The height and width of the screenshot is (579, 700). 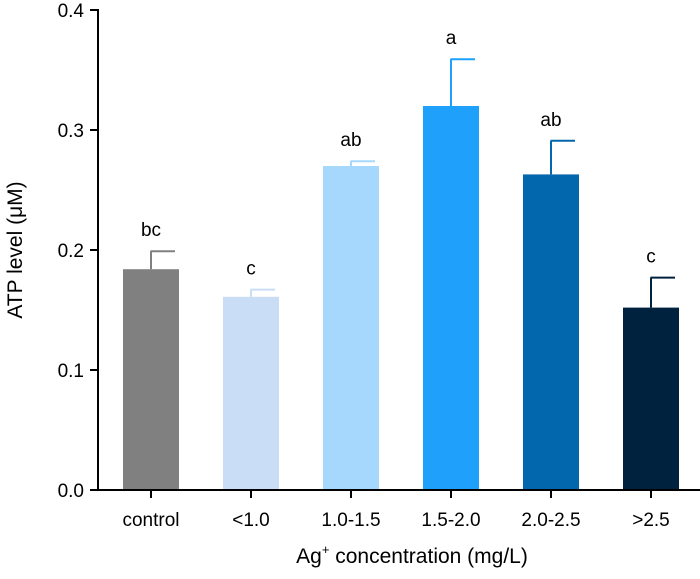 I want to click on x-ticks-group: control <1.0 1.0-1.5 1.5-2.0 2.0-2.5 >2.5, so click(x=396, y=510).